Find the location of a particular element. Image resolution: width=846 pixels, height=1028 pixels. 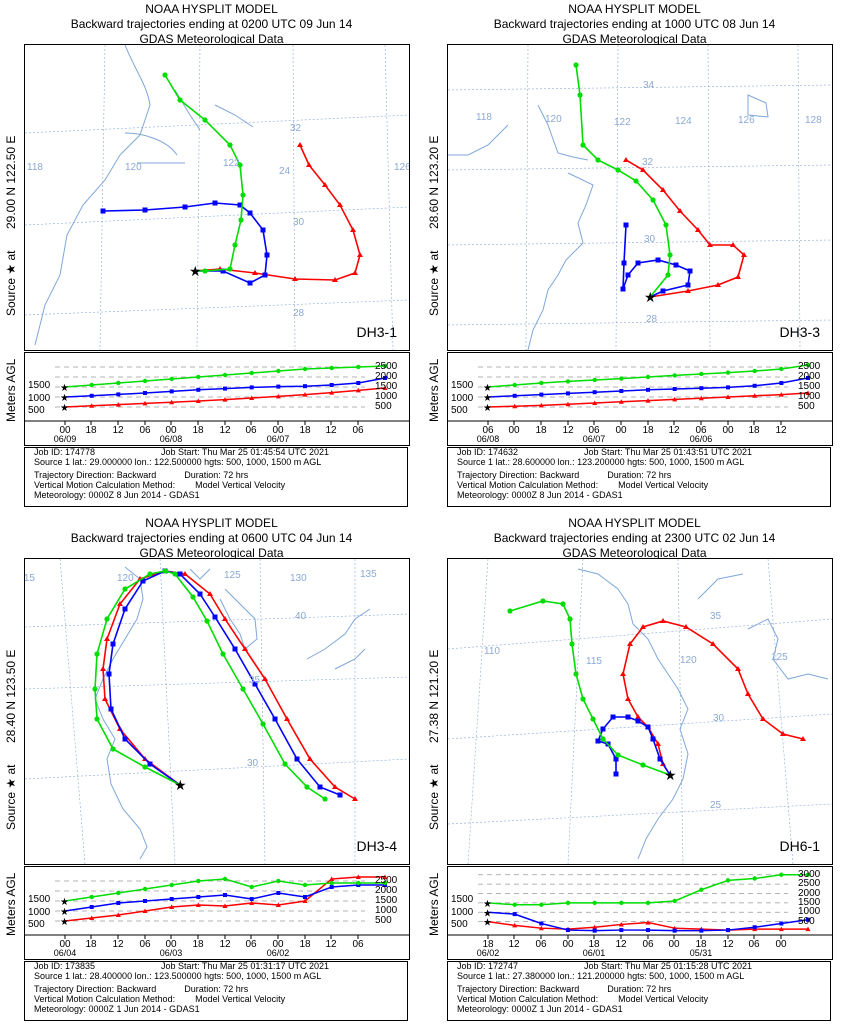

lat-label: 40 is located at coordinates (301, 616).